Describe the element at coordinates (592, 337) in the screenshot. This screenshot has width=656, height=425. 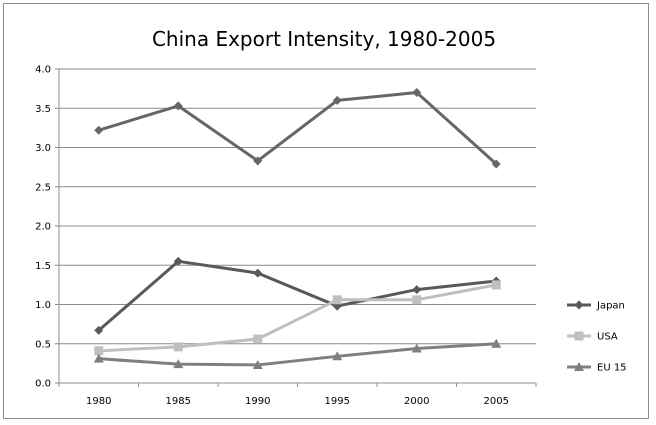
I see `legend-item-usa: USA` at that location.